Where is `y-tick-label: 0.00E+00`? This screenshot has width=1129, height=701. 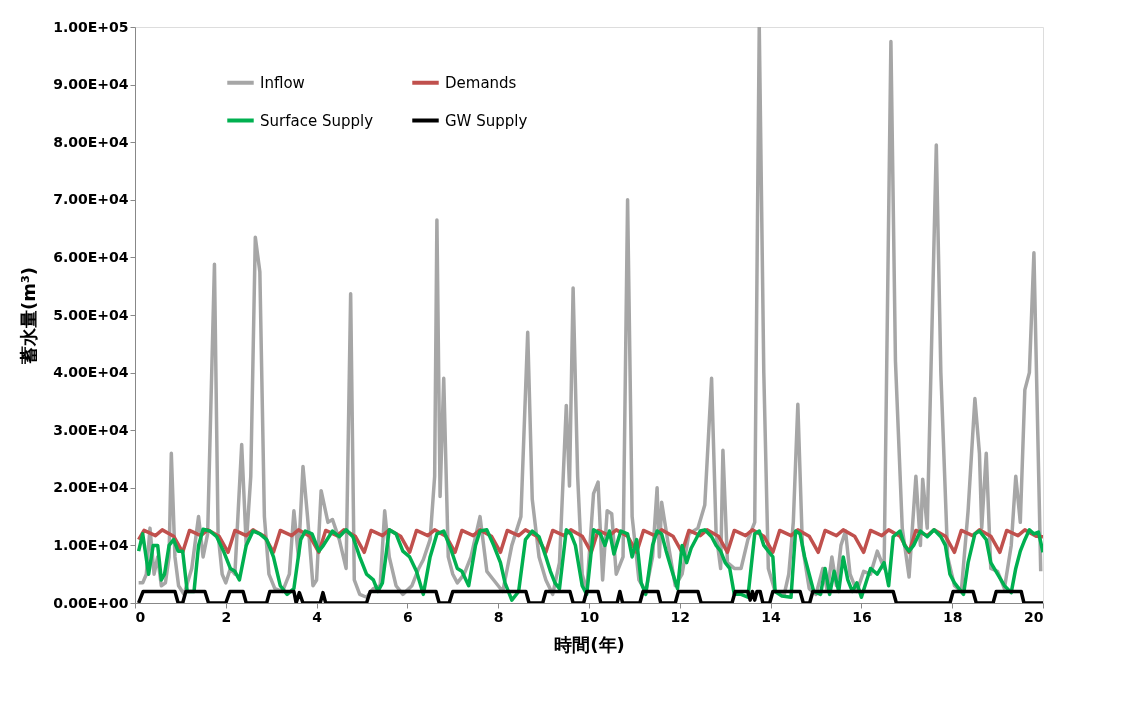 y-tick-label: 0.00E+00 is located at coordinates (91, 602).